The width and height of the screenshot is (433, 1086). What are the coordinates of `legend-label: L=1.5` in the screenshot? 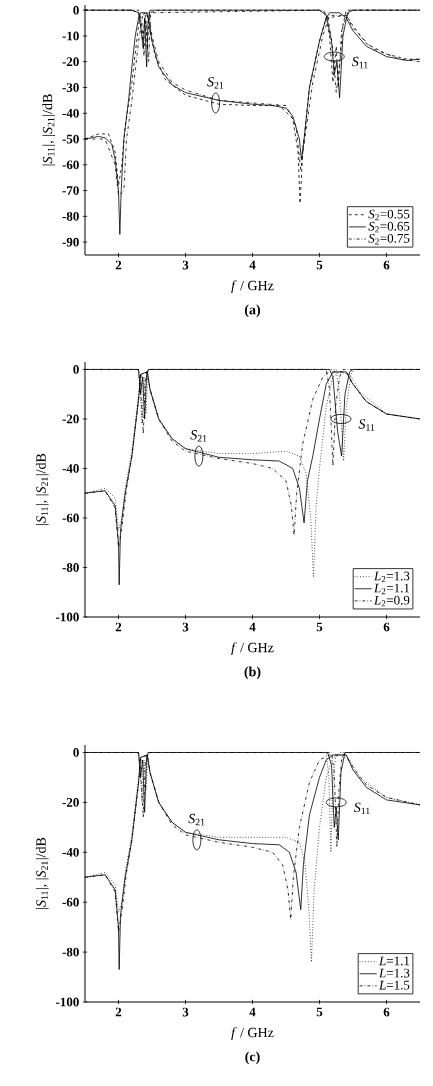 It's located at (394, 985).